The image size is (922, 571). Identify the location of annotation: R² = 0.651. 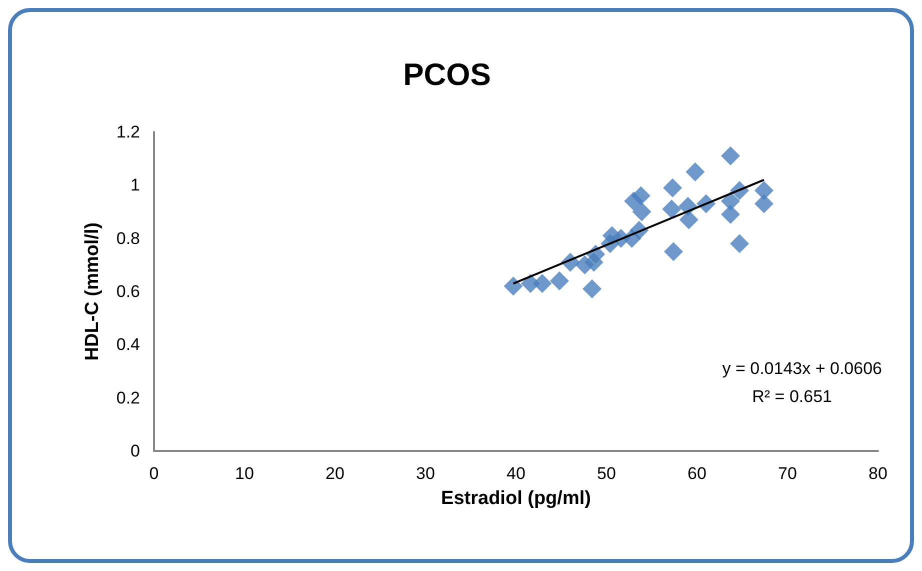
(792, 396).